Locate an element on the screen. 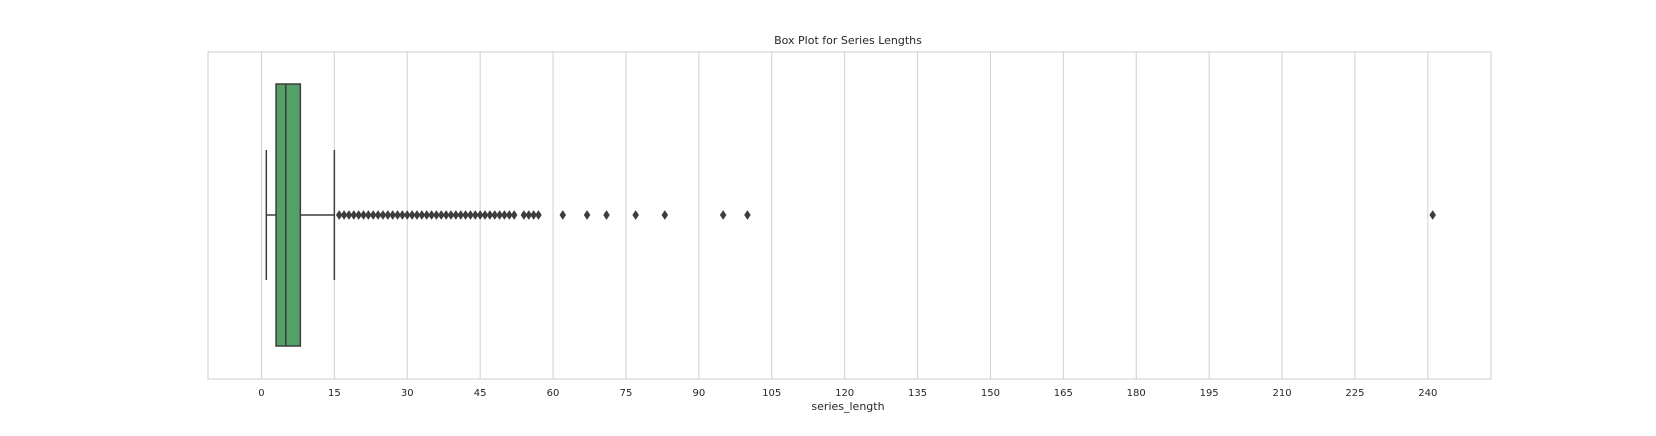 The image size is (1656, 436). x-tick-label: 90 is located at coordinates (698, 393).